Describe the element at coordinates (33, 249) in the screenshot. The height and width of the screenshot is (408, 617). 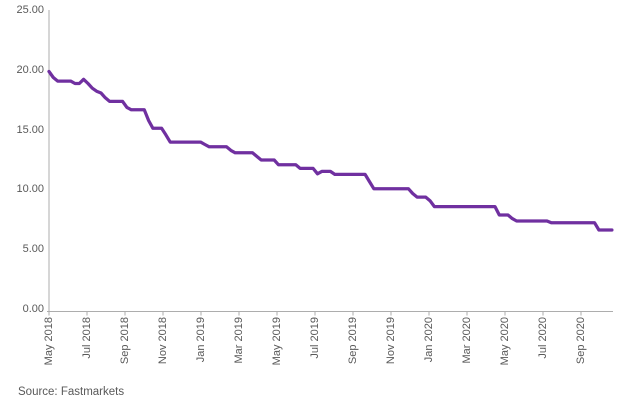
I see `y-axis-label: 5.00` at that location.